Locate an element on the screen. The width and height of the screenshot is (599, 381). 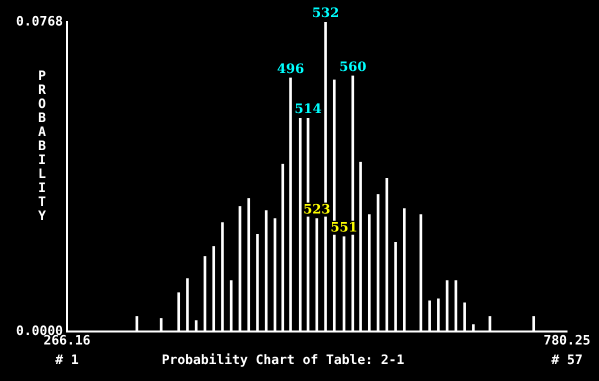
annotation: 560 is located at coordinates (352, 67).